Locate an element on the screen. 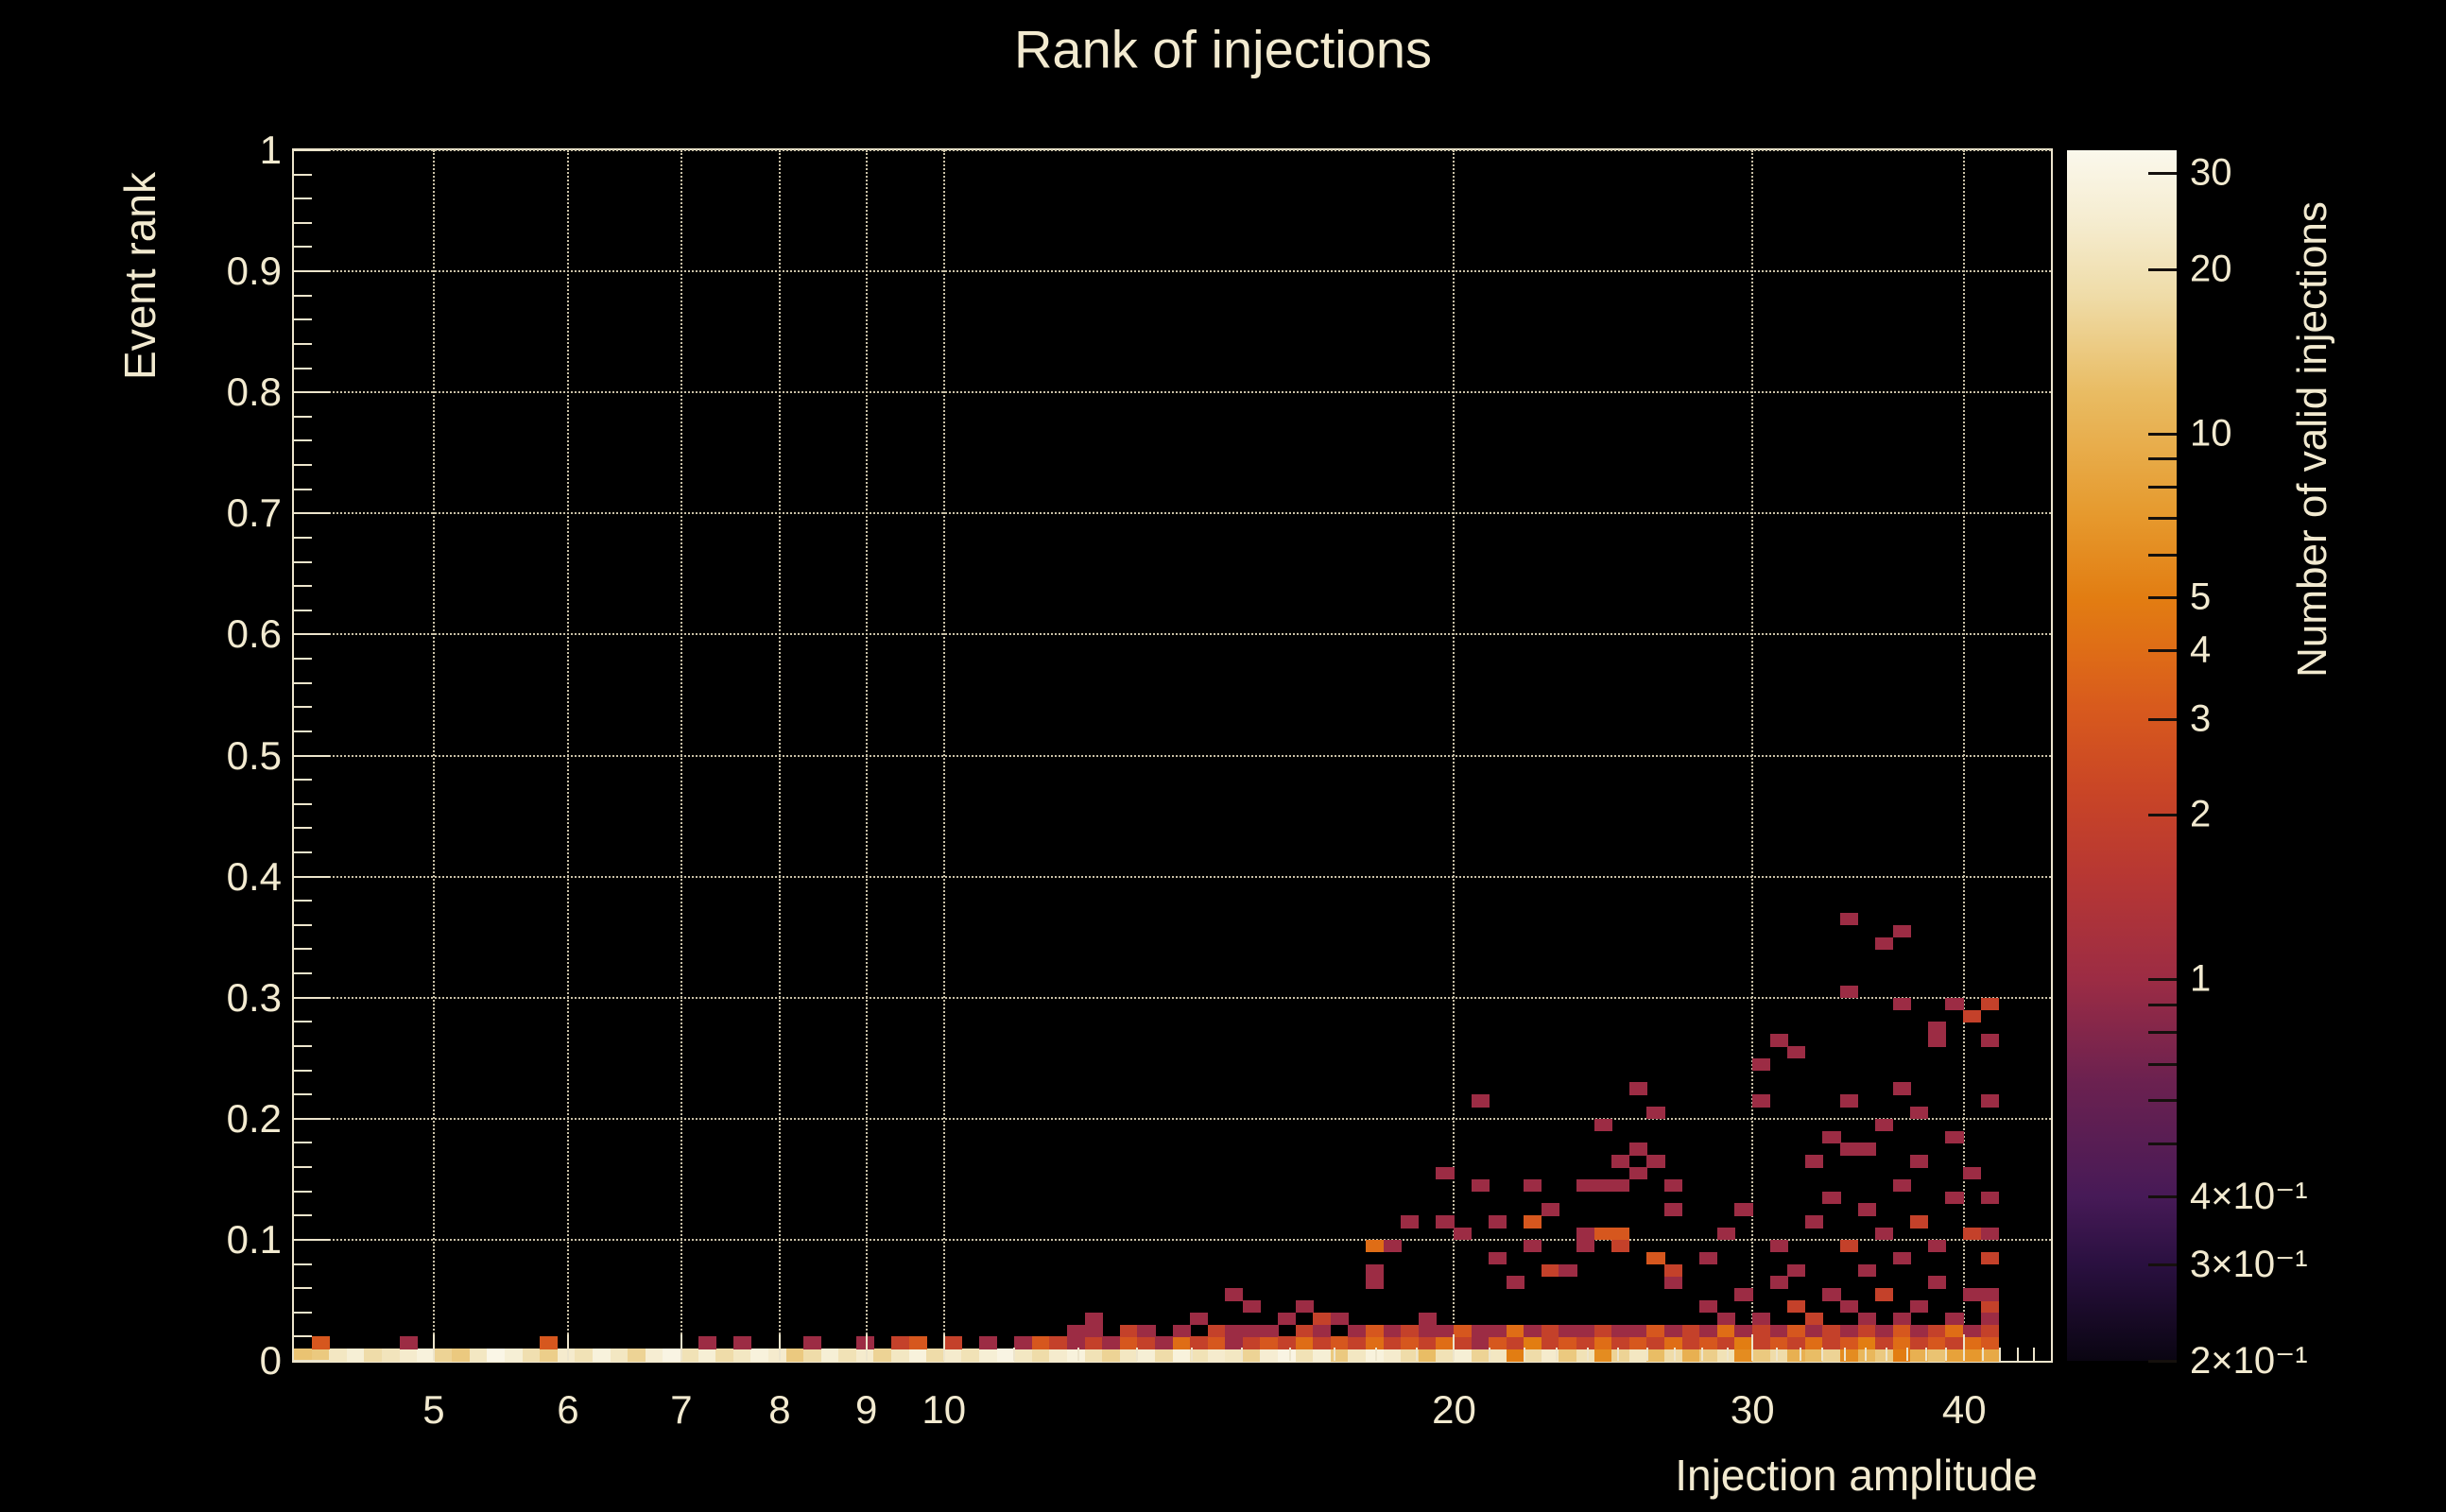 This screenshot has width=2446, height=1512. colorbar-tick-label: 20 is located at coordinates (2211, 269).